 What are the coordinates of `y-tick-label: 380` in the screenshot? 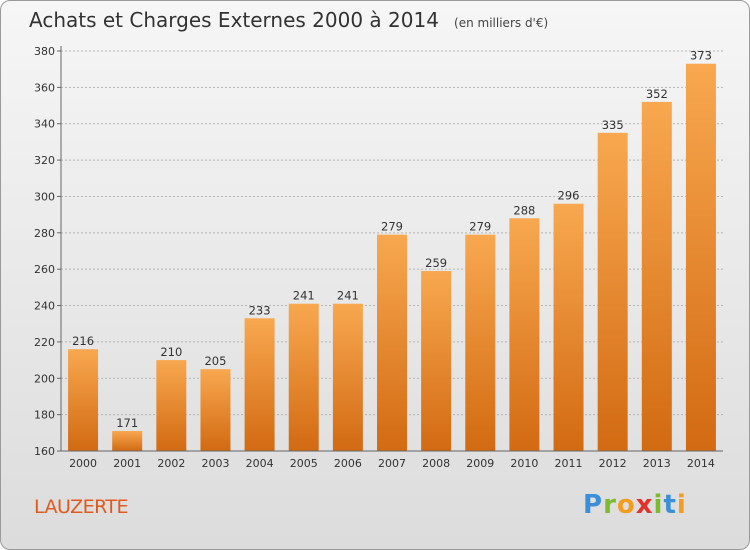 It's located at (44, 51).